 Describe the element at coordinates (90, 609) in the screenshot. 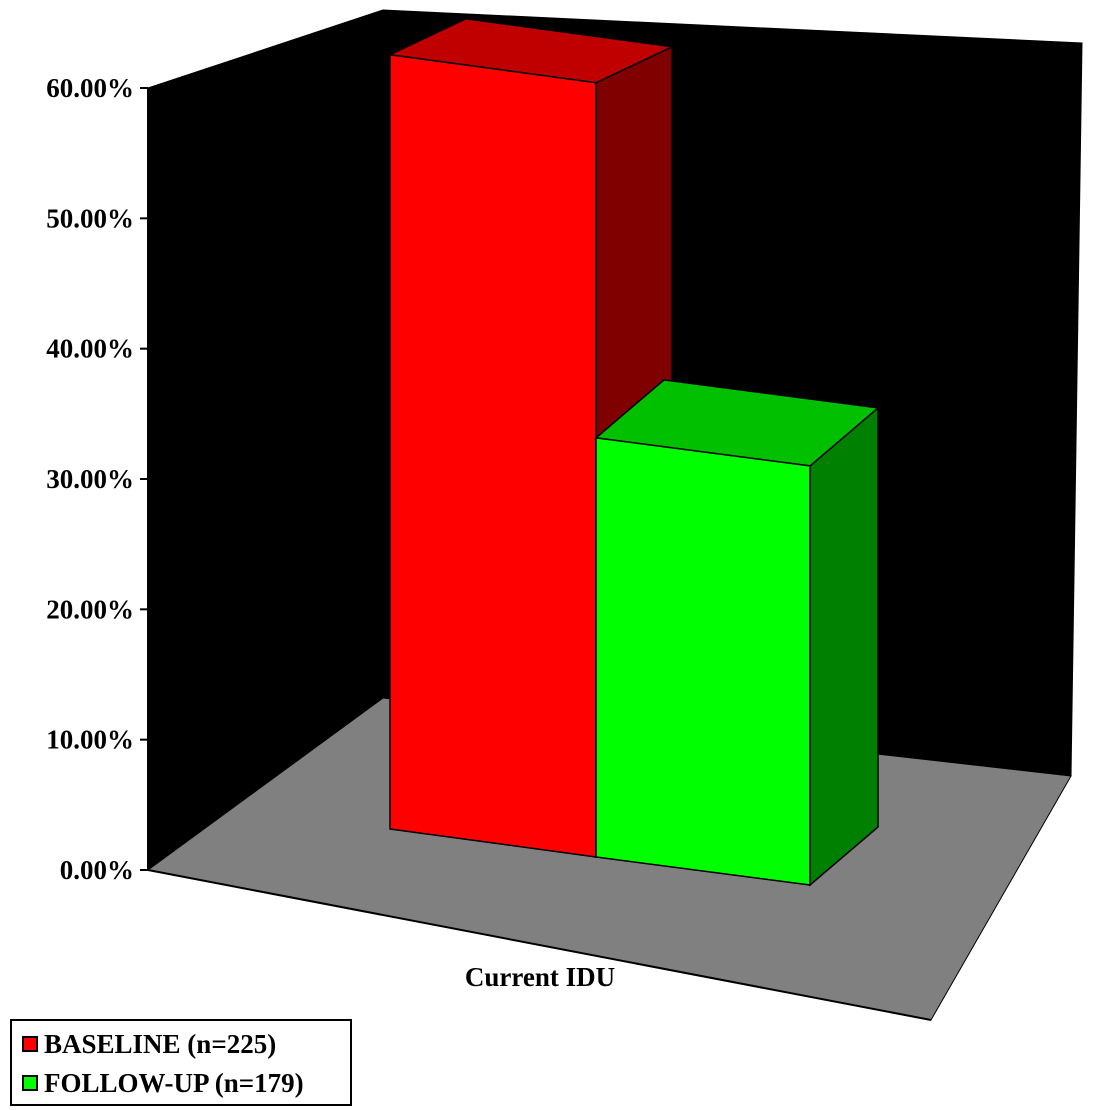

I see `y-tick-label: 20.00%` at that location.